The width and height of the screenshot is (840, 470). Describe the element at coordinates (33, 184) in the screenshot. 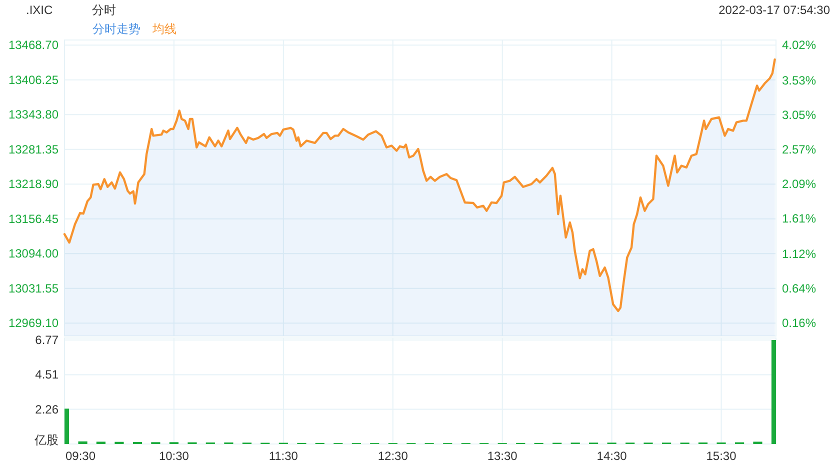

I see `y-tick-label: 13218.90` at that location.